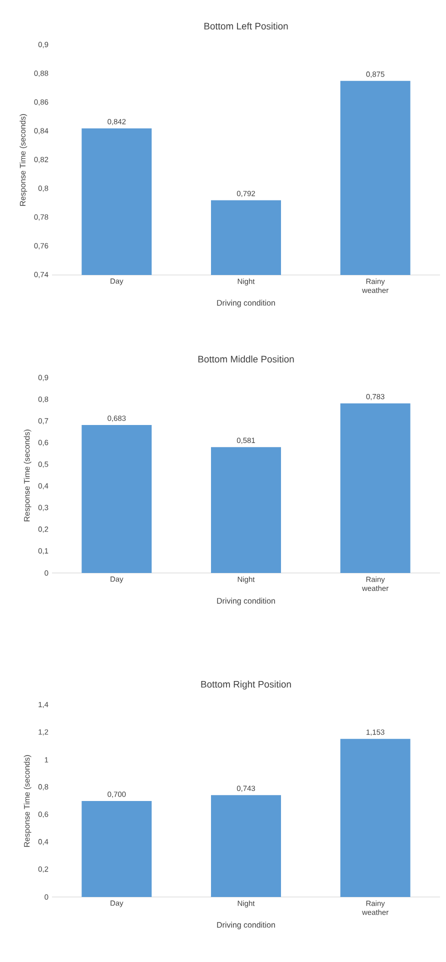 This screenshot has width=446, height=962. What do you see at coordinates (246, 685) in the screenshot?
I see `chart-title: Bottom Right Position` at bounding box center [246, 685].